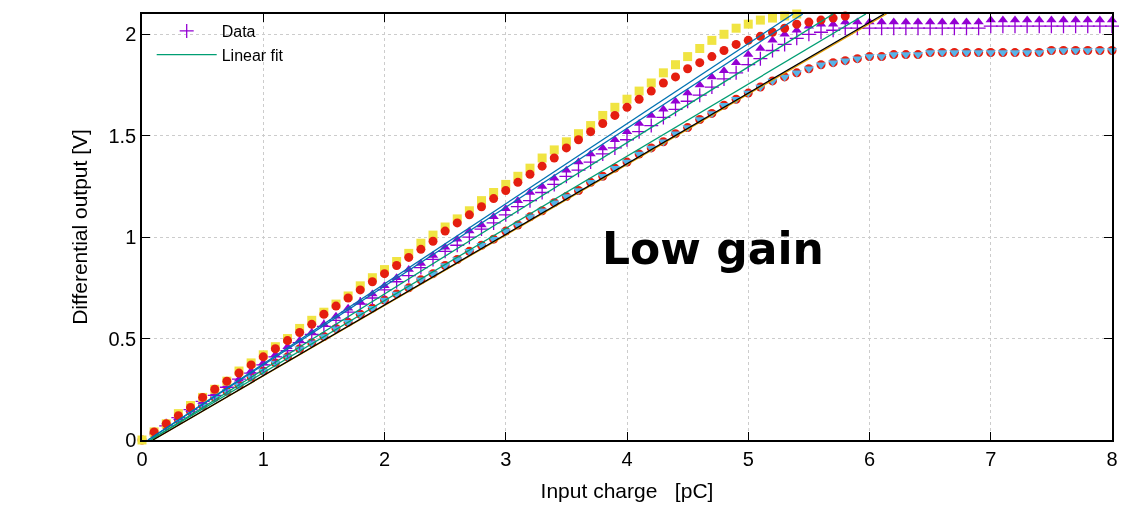 This screenshot has width=1130, height=524. I want to click on x-tick-label: 5, so click(748, 458).